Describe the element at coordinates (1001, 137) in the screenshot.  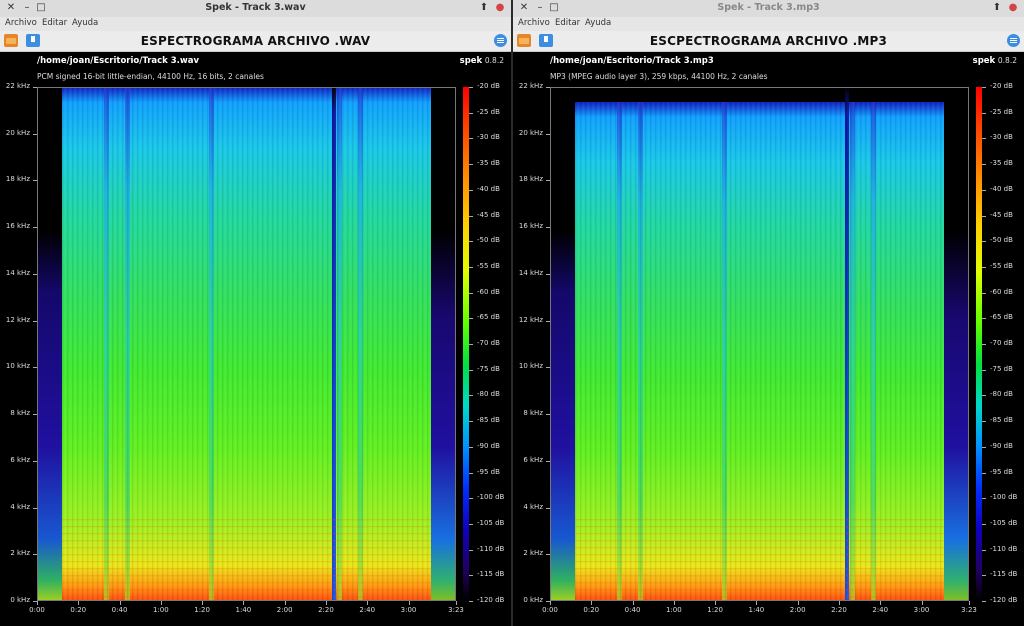
I see `db-tick-label: -30 dB` at that location.